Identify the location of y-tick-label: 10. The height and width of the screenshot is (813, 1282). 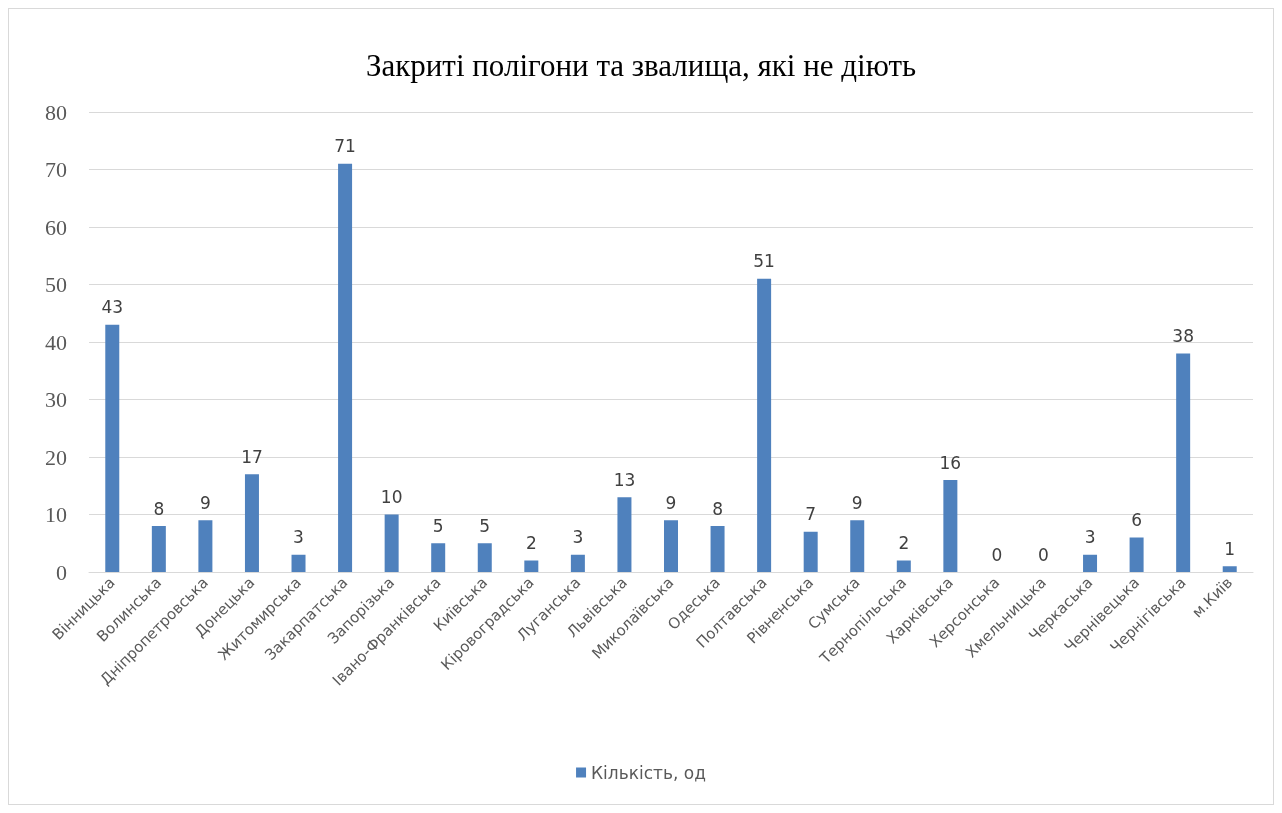
(56, 514).